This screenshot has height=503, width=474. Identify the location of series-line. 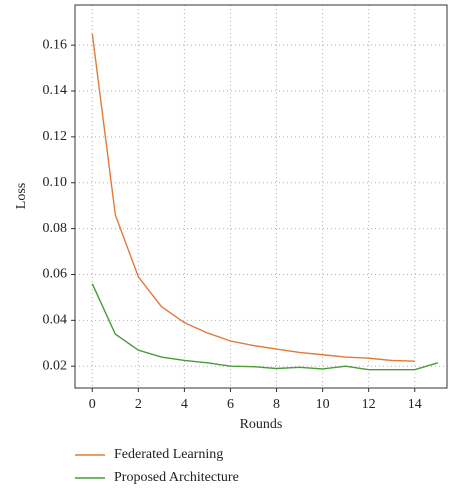
(264, 327).